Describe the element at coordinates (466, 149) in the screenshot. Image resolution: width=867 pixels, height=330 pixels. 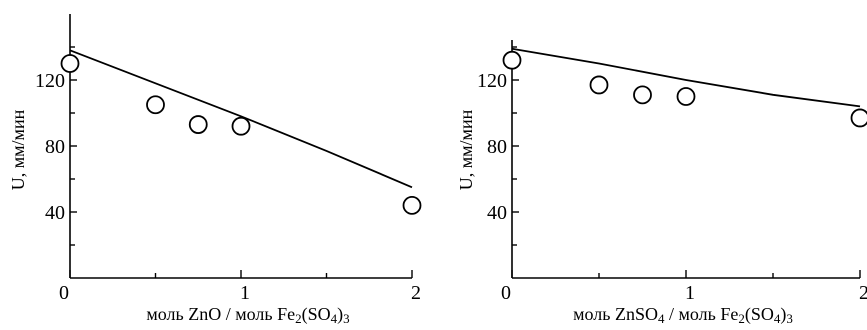
I see `chart2-y-axis-title: U, мм/мин` at that location.